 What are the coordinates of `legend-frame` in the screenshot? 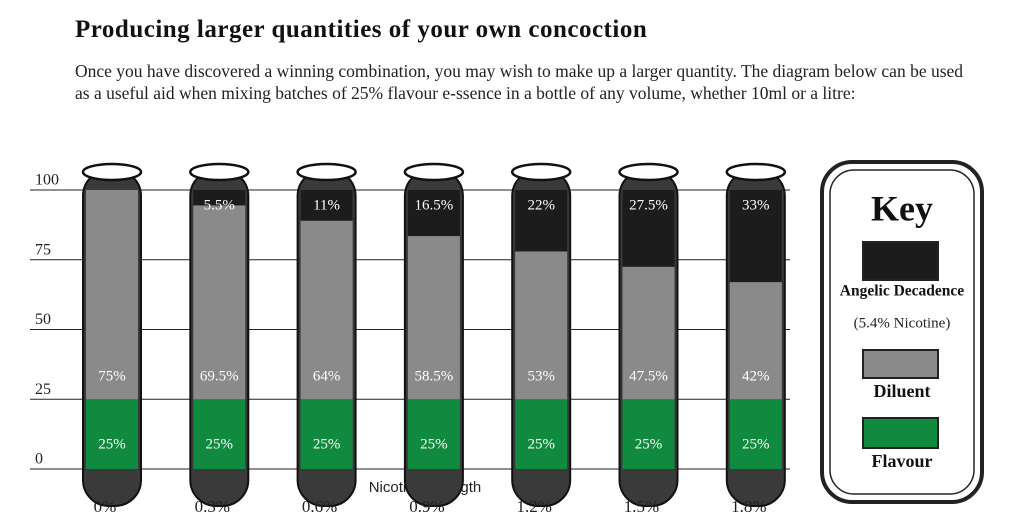 It's located at (902, 332).